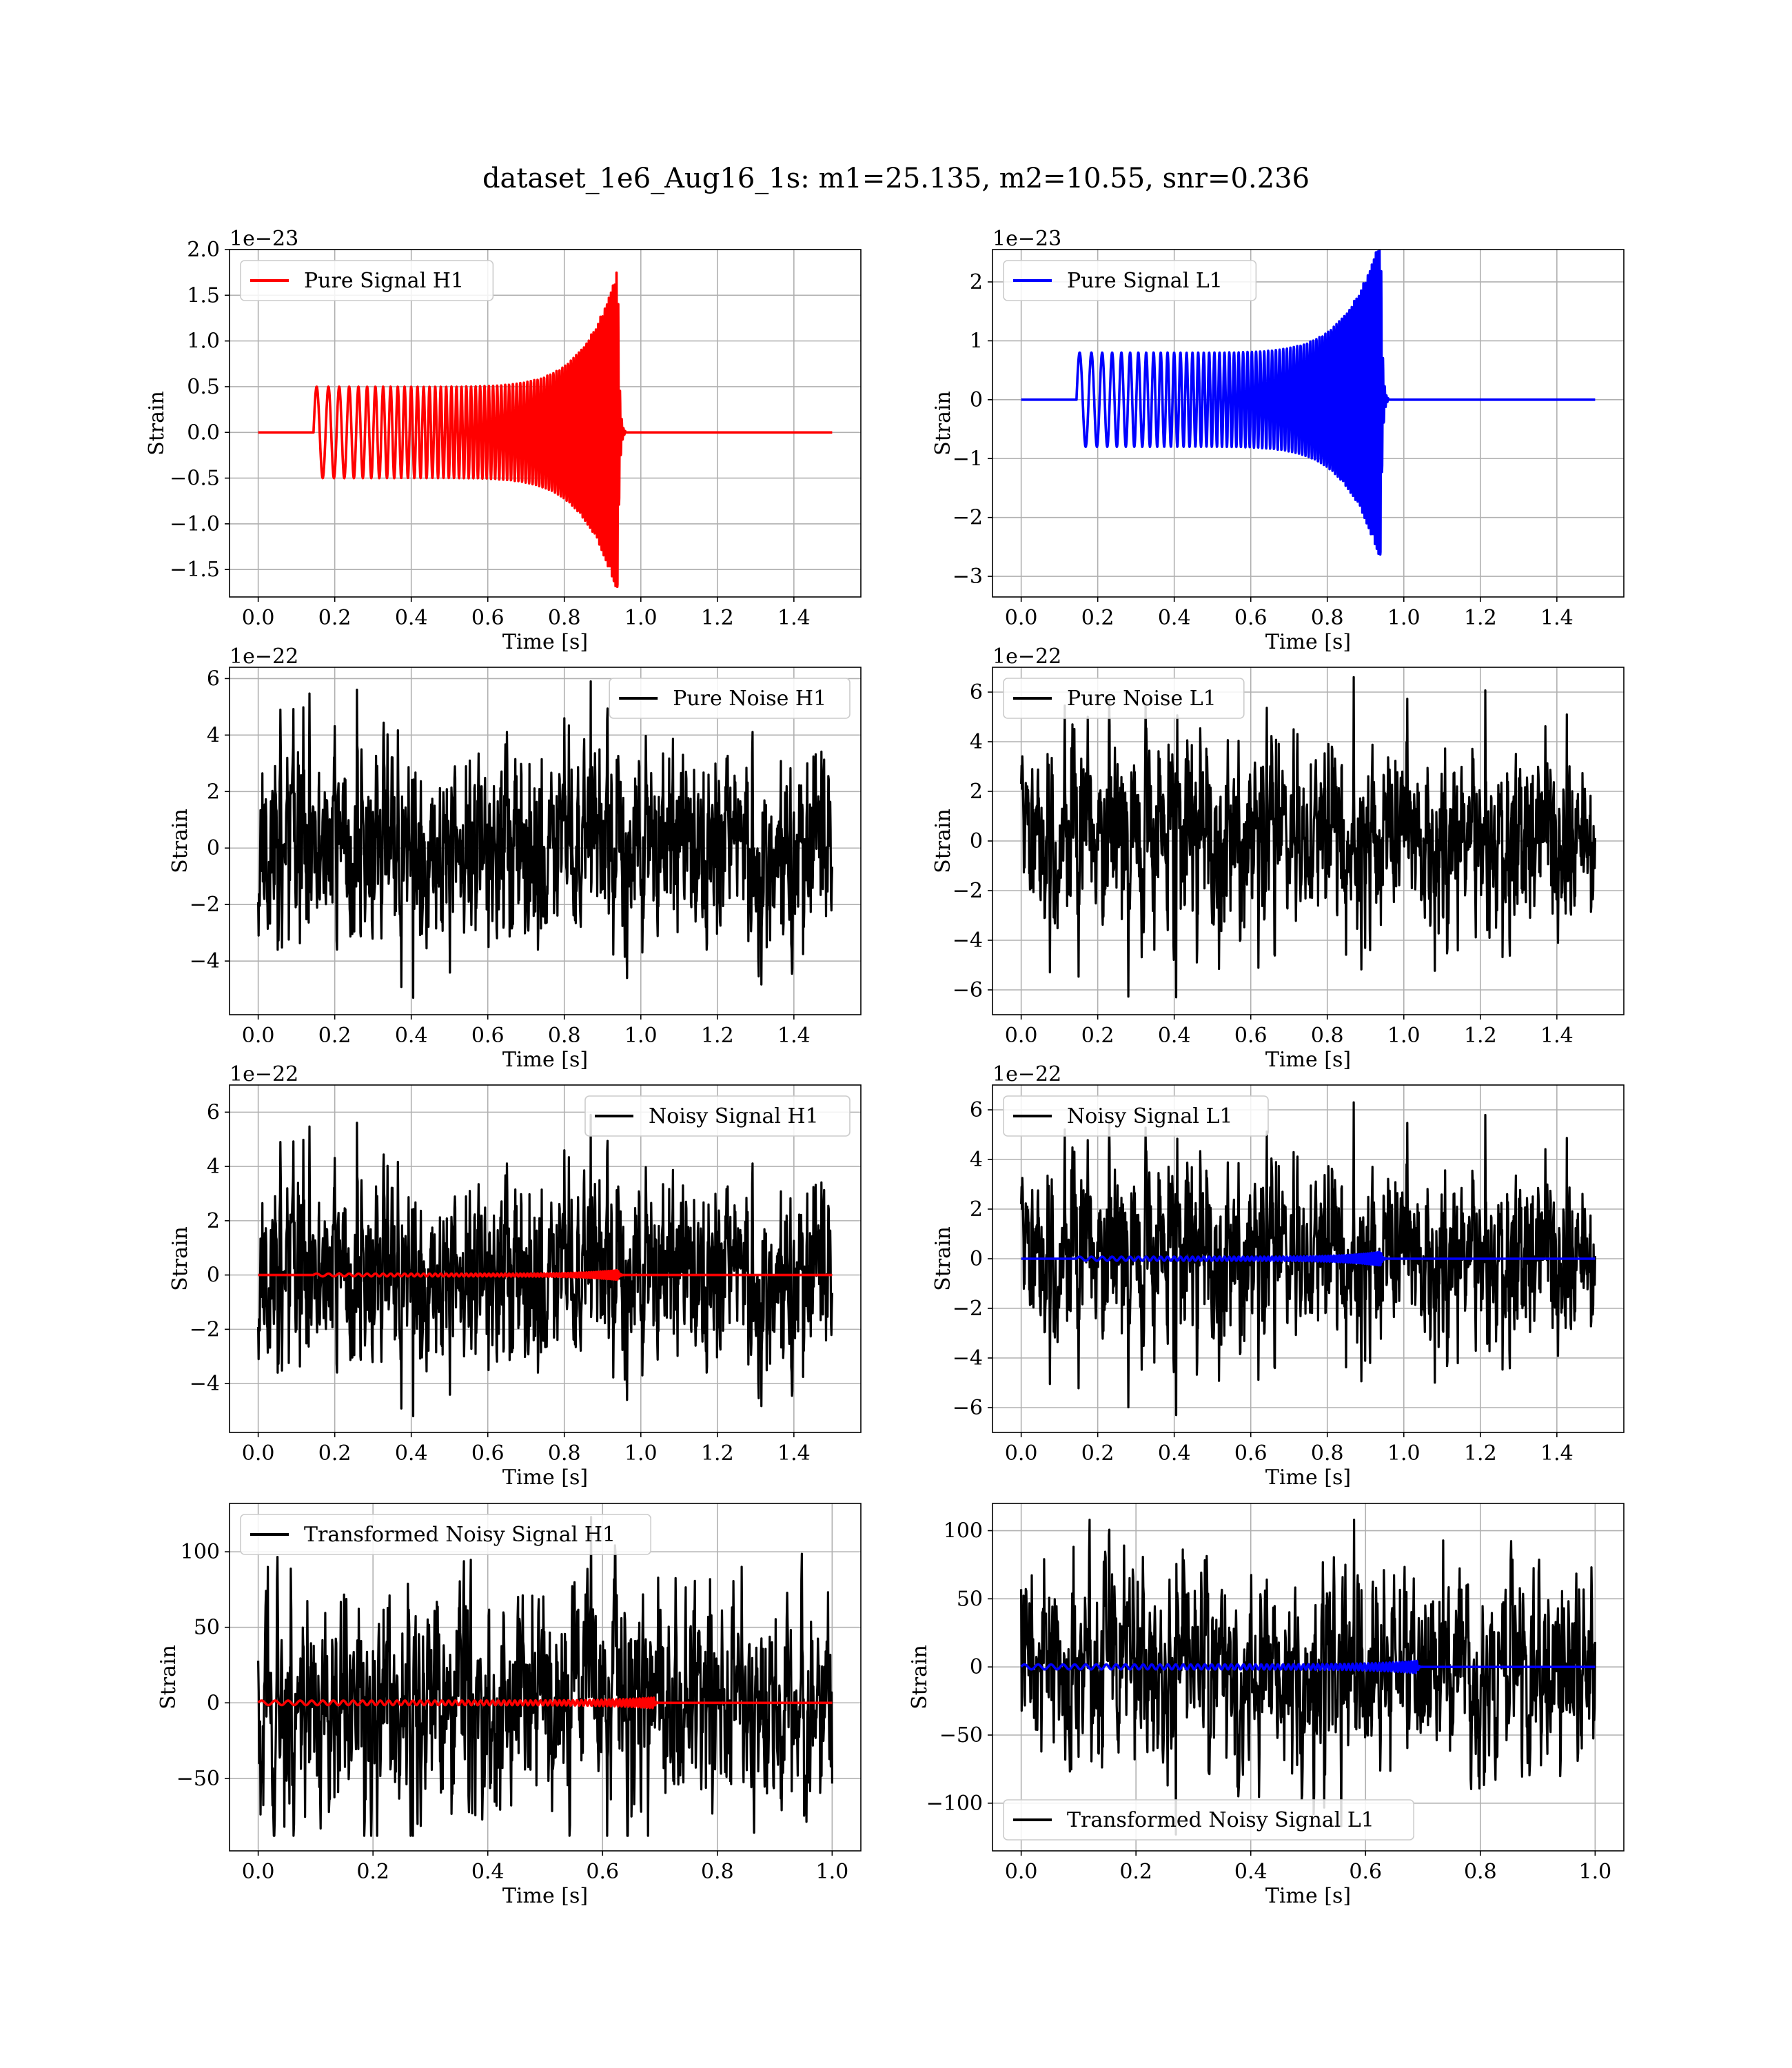 The image size is (1792, 2068). Describe the element at coordinates (459, 1535) in the screenshot. I see `legend-label: Transformed Noisy Signal H1` at that location.